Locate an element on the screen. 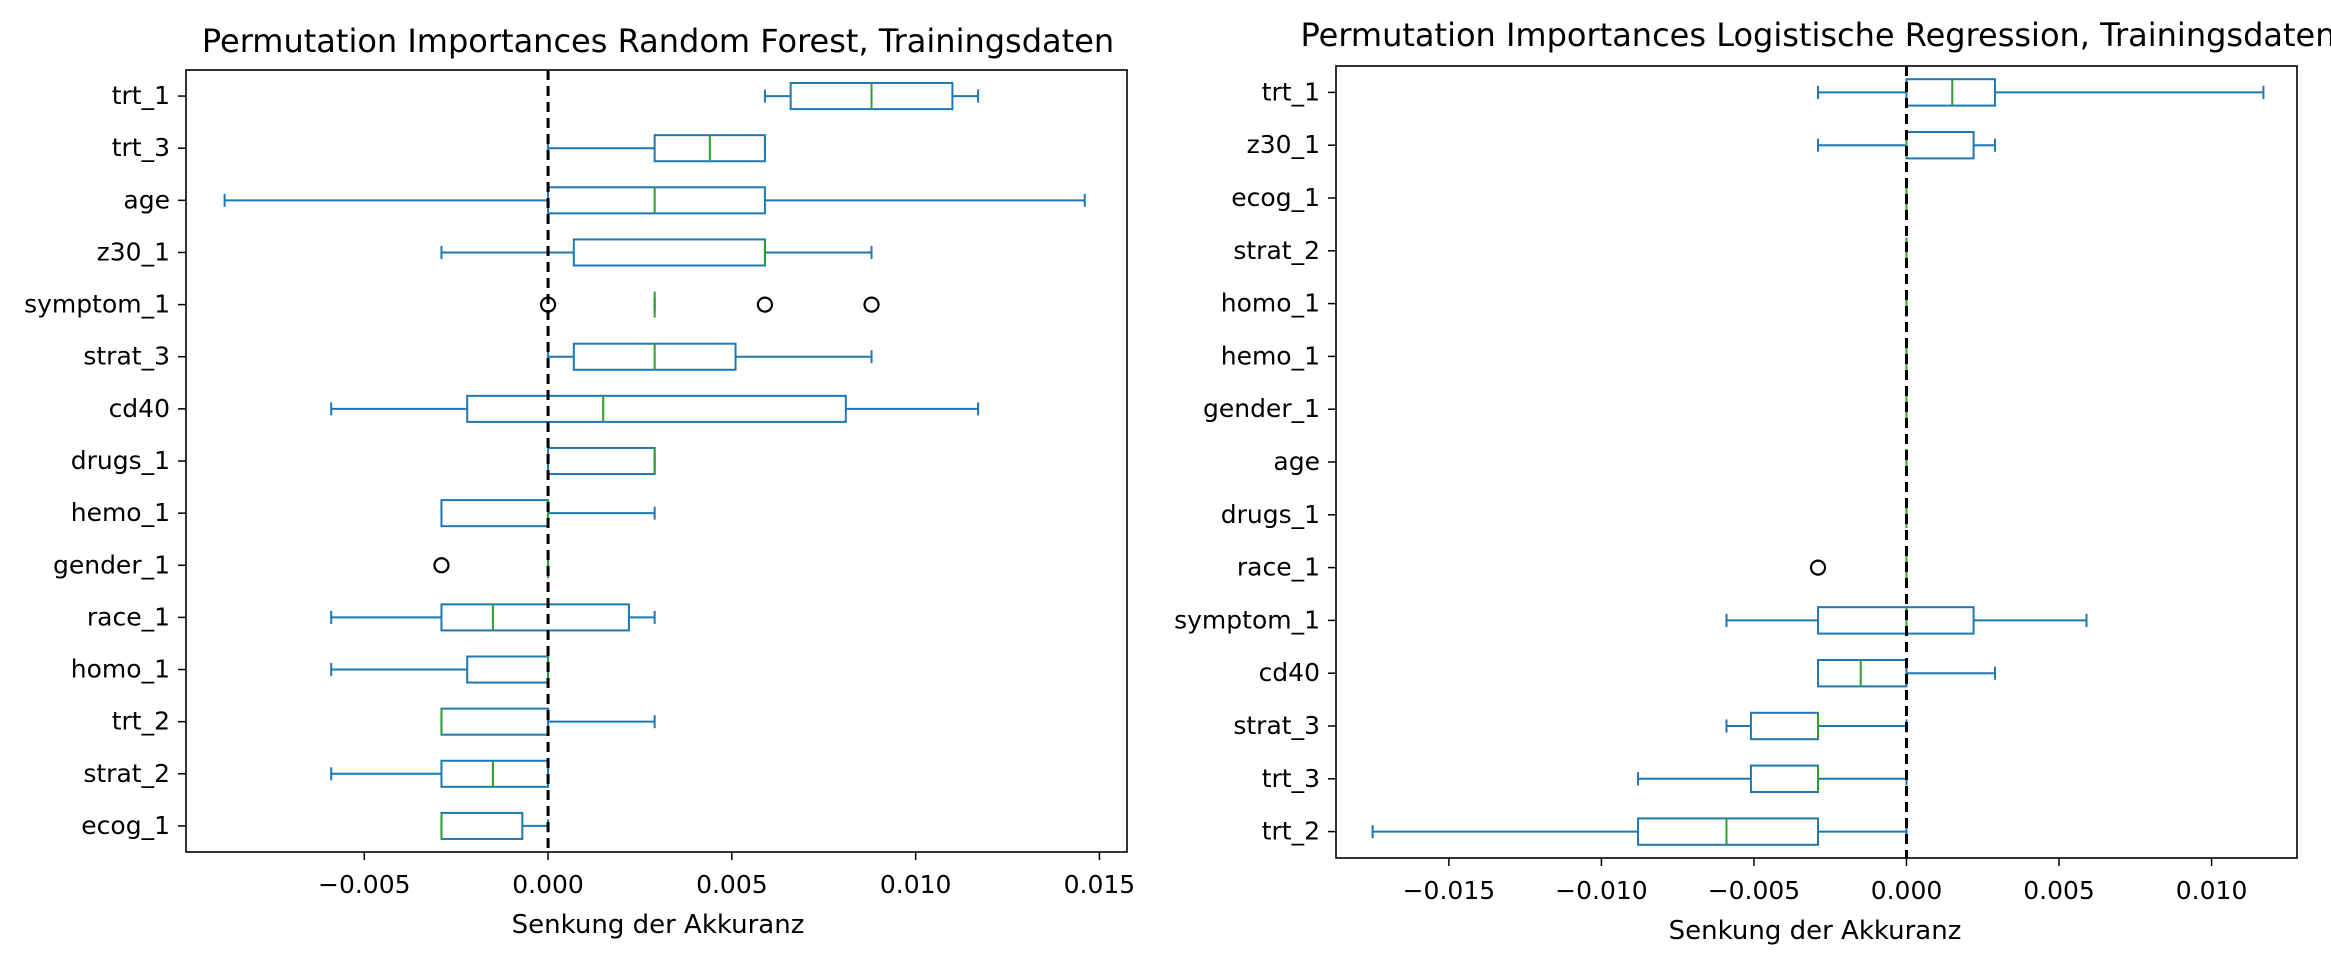 The image size is (2331, 965). x-tick-label: 0.015 is located at coordinates (1100, 884).